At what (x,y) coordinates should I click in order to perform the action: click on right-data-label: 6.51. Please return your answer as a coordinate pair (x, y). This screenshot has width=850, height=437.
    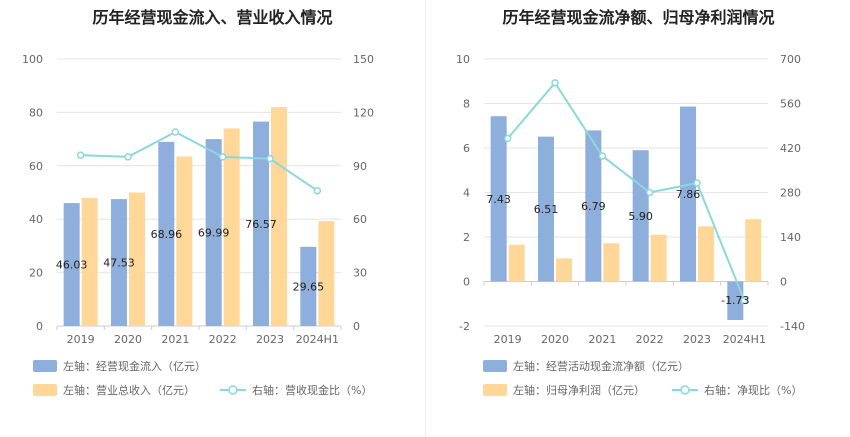
    Looking at the image, I should click on (546, 209).